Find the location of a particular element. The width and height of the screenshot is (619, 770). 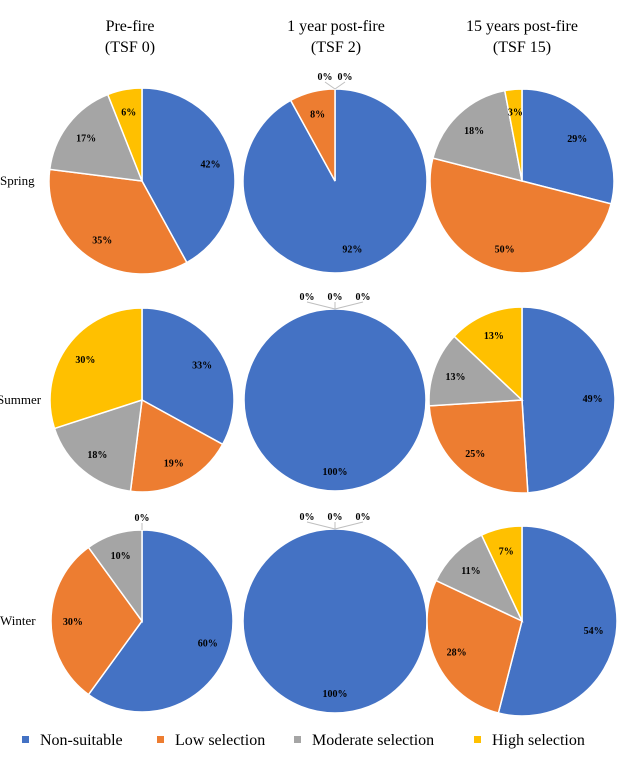

data-label: 92% is located at coordinates (352, 250).